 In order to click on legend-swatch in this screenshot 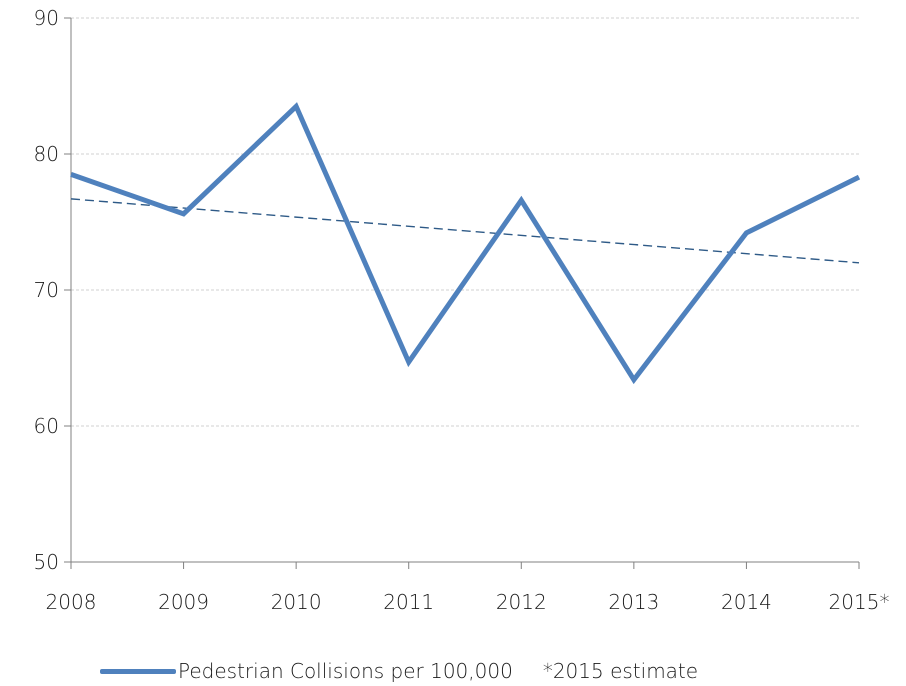, I will do `click(138, 671)`.